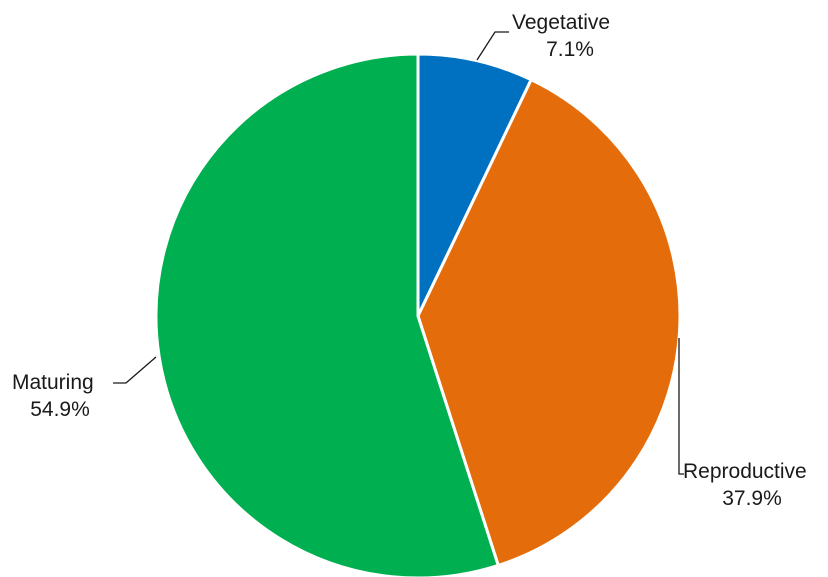 The height and width of the screenshot is (577, 828). I want to click on slice-label-vegetative: Vegetative 7.1%, so click(543, 36).